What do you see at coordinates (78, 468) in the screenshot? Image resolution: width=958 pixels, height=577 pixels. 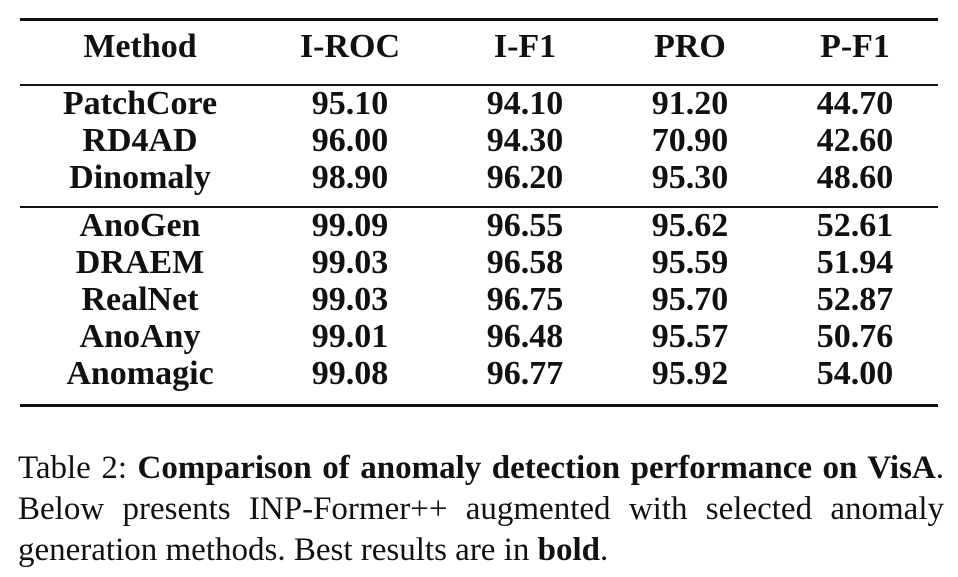 I see `caption-text: Table 2:` at bounding box center [78, 468].